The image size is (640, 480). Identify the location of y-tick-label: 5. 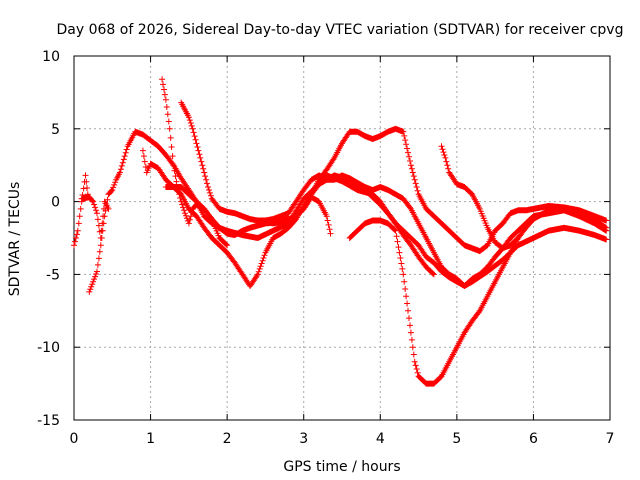
(55, 130).